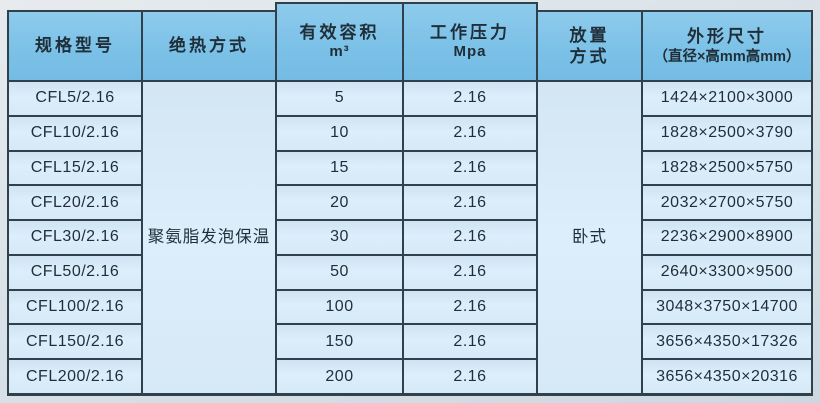 The image size is (820, 403). Describe the element at coordinates (589, 46) in the screenshot. I see `header-placement: 放置 方式` at that location.